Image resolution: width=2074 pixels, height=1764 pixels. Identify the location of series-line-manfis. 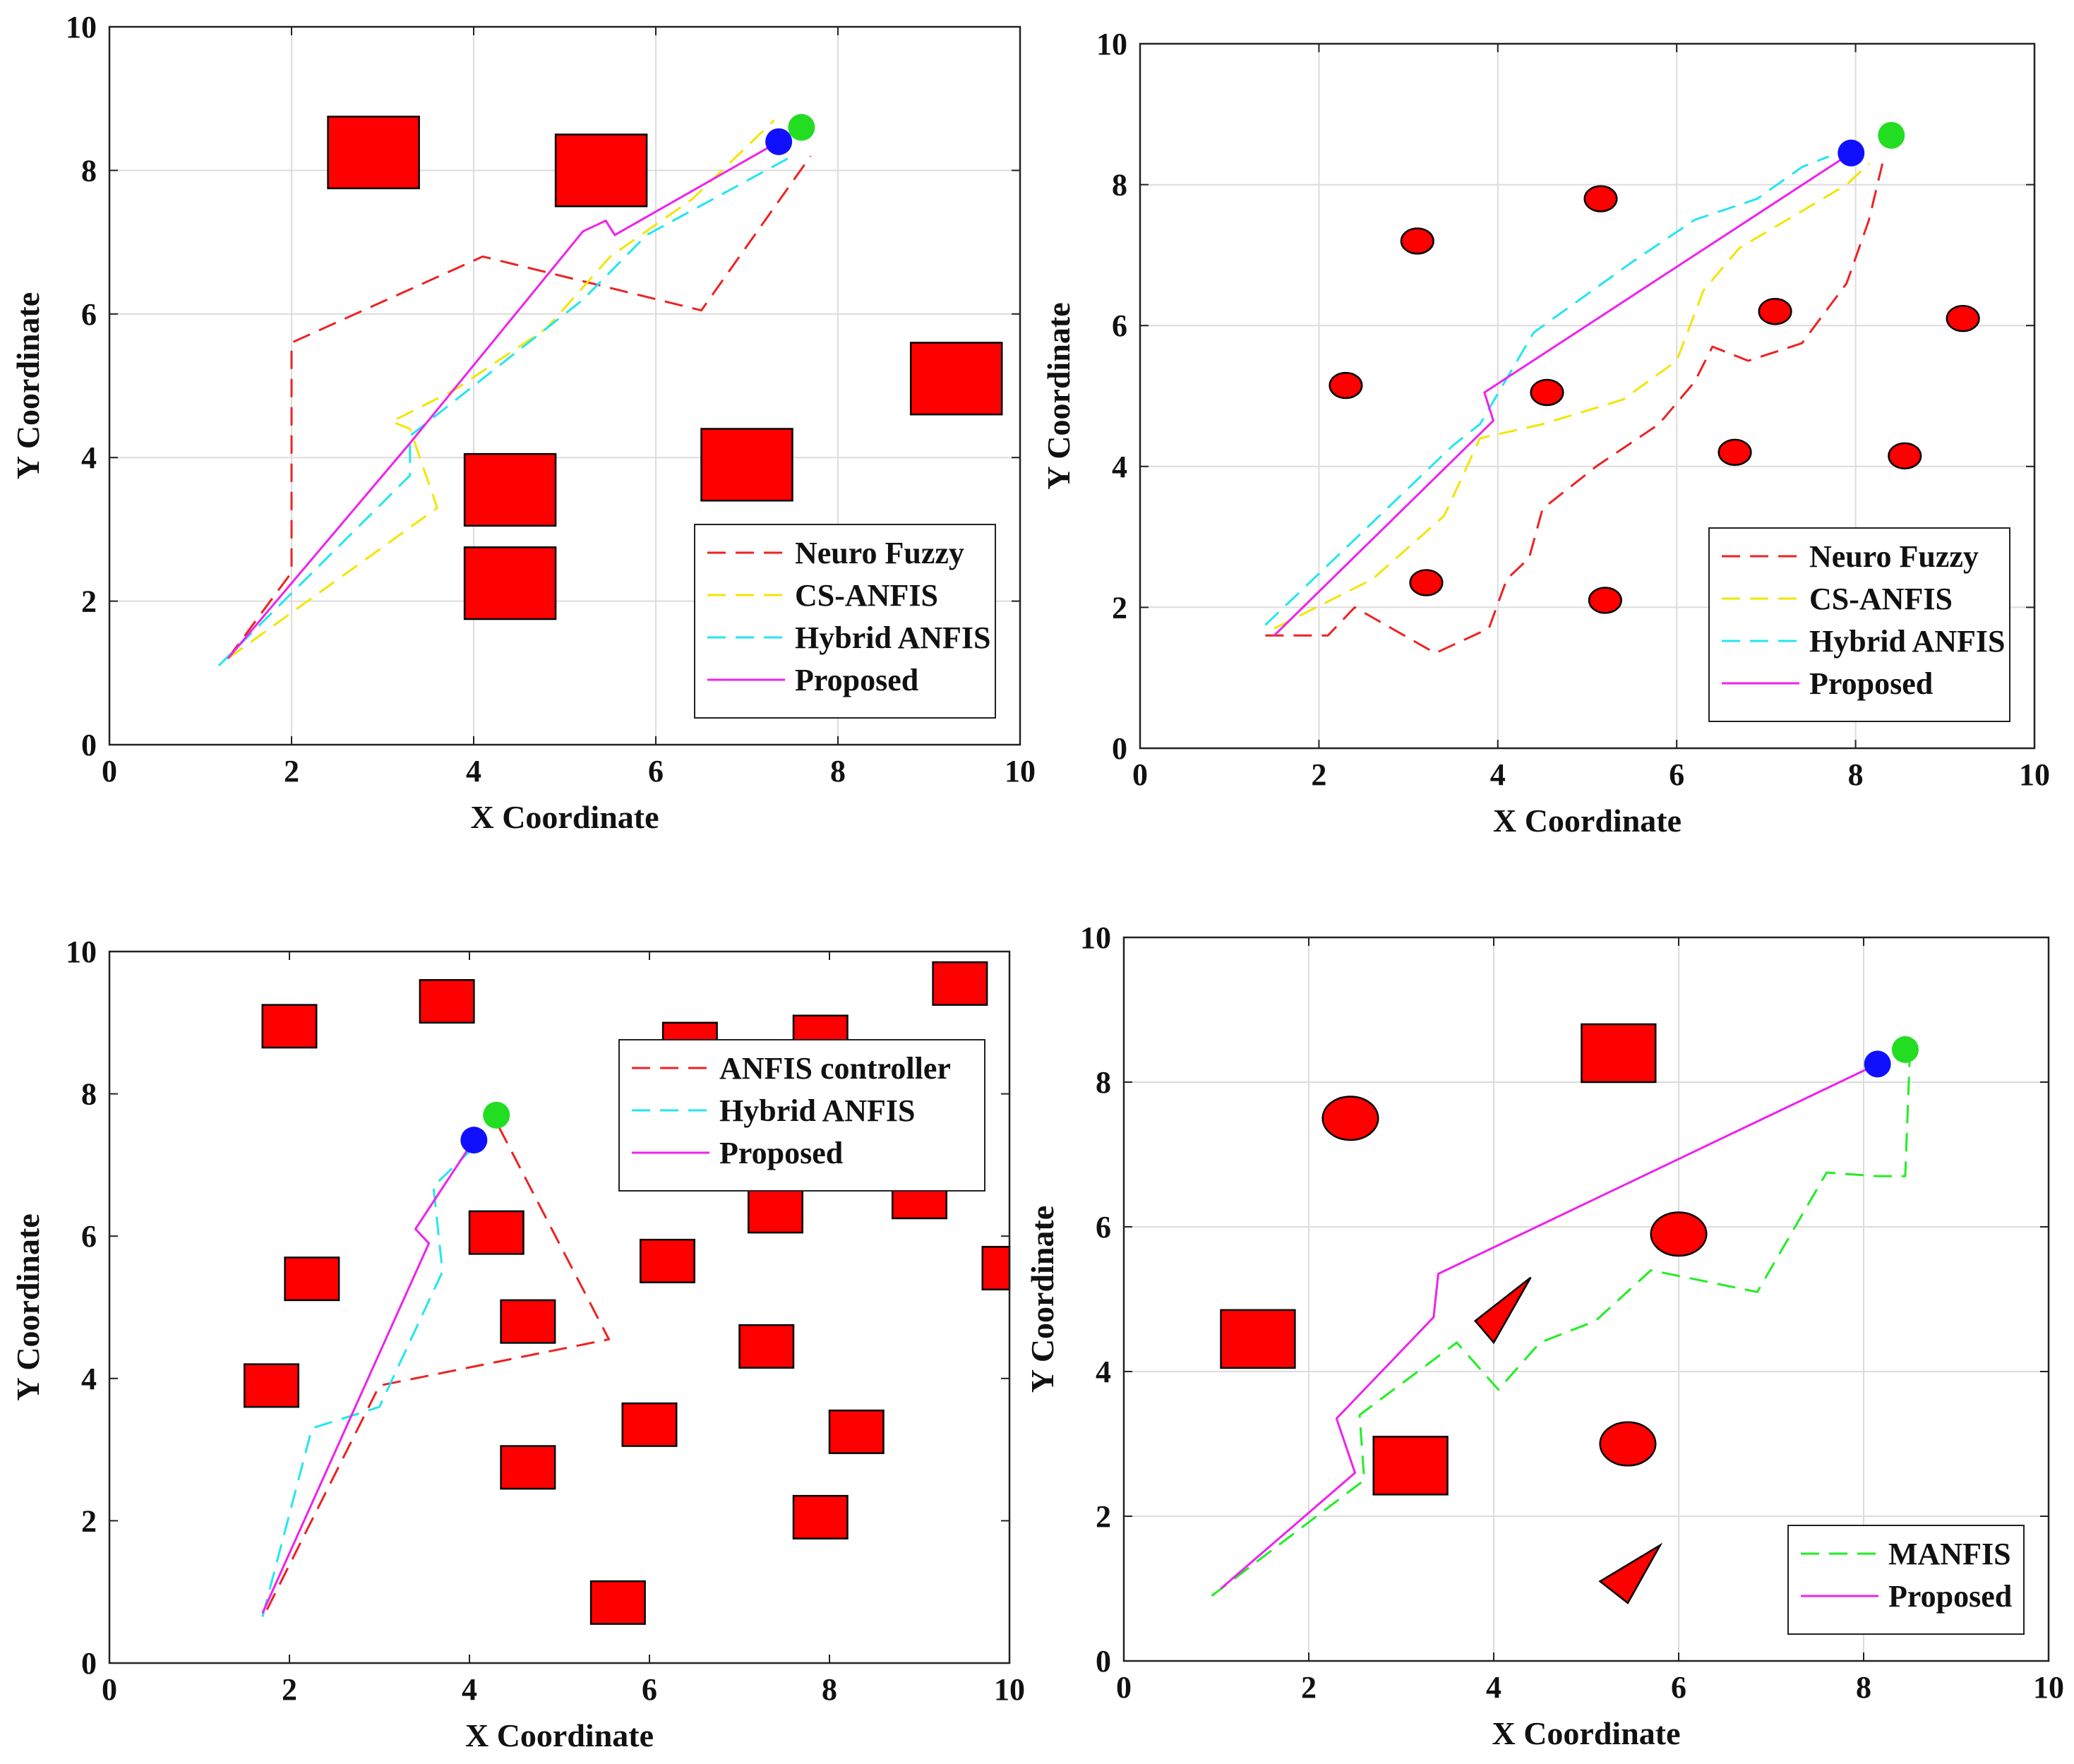
(1561, 1324).